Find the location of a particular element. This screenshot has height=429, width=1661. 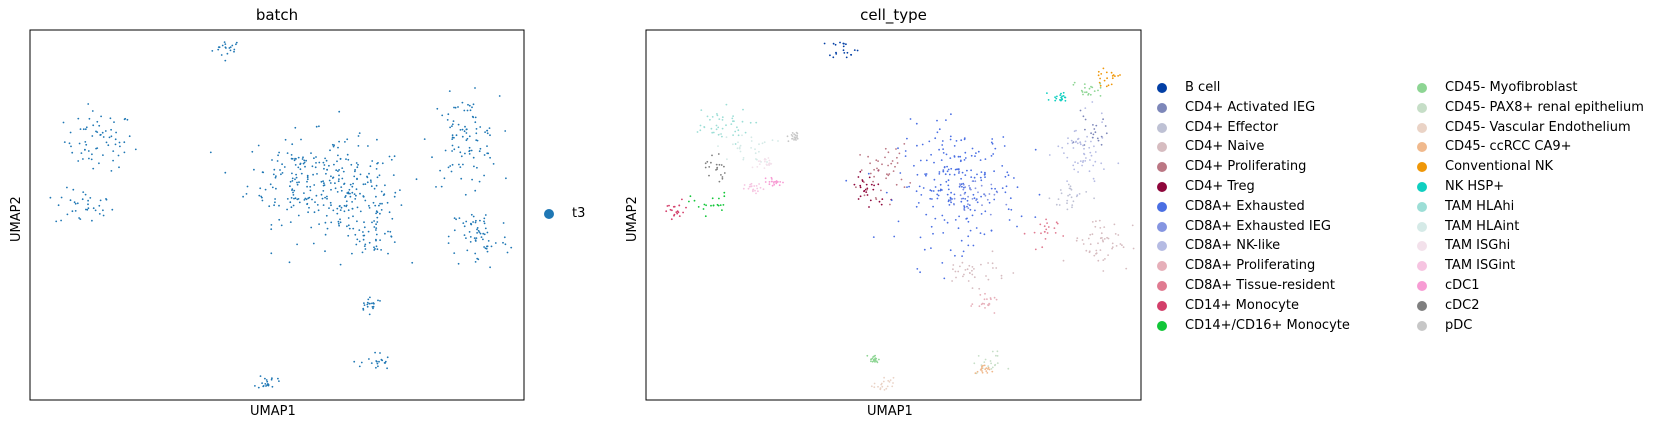

legend-marker is located at coordinates (1162, 107).